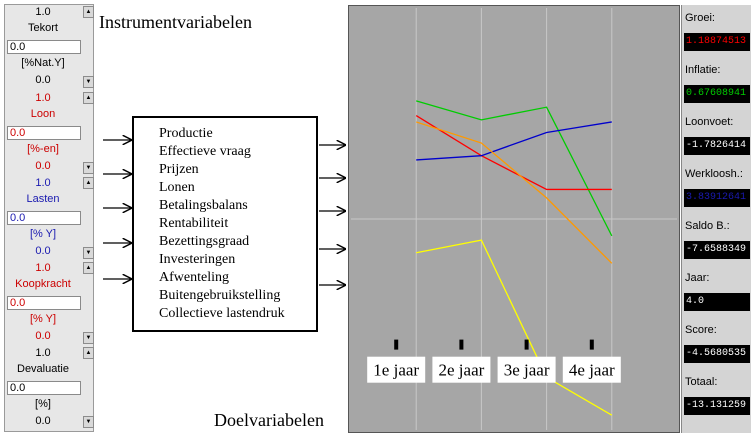  Describe the element at coordinates (204, 241) in the screenshot. I see `model-item-bezettingsgraad: Bezettingsgraad` at that location.